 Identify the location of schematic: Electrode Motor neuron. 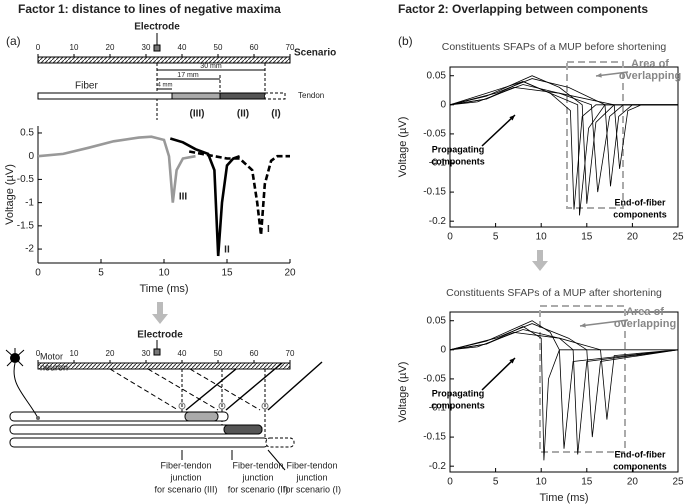
(164, 400).